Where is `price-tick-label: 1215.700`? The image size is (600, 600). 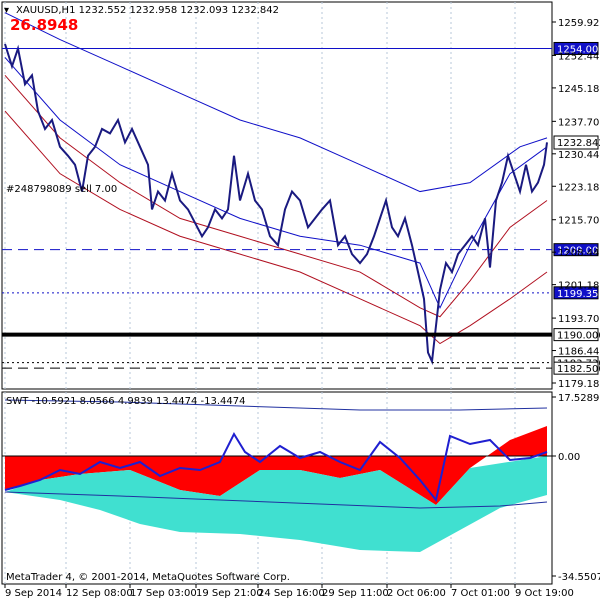 price-tick-label: 1215.700 is located at coordinates (579, 221).